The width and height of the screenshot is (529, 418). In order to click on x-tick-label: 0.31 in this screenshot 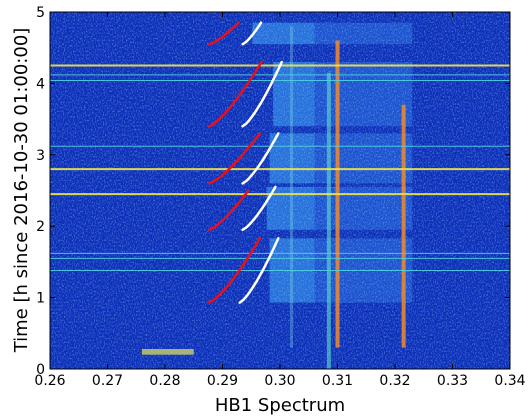, I will do `click(337, 381)`.